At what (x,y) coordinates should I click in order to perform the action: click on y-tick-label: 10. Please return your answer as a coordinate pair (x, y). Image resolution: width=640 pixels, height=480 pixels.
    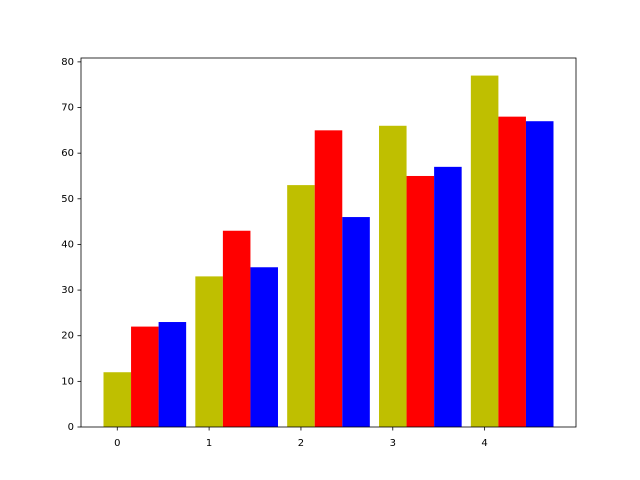
    Looking at the image, I should click on (67, 381).